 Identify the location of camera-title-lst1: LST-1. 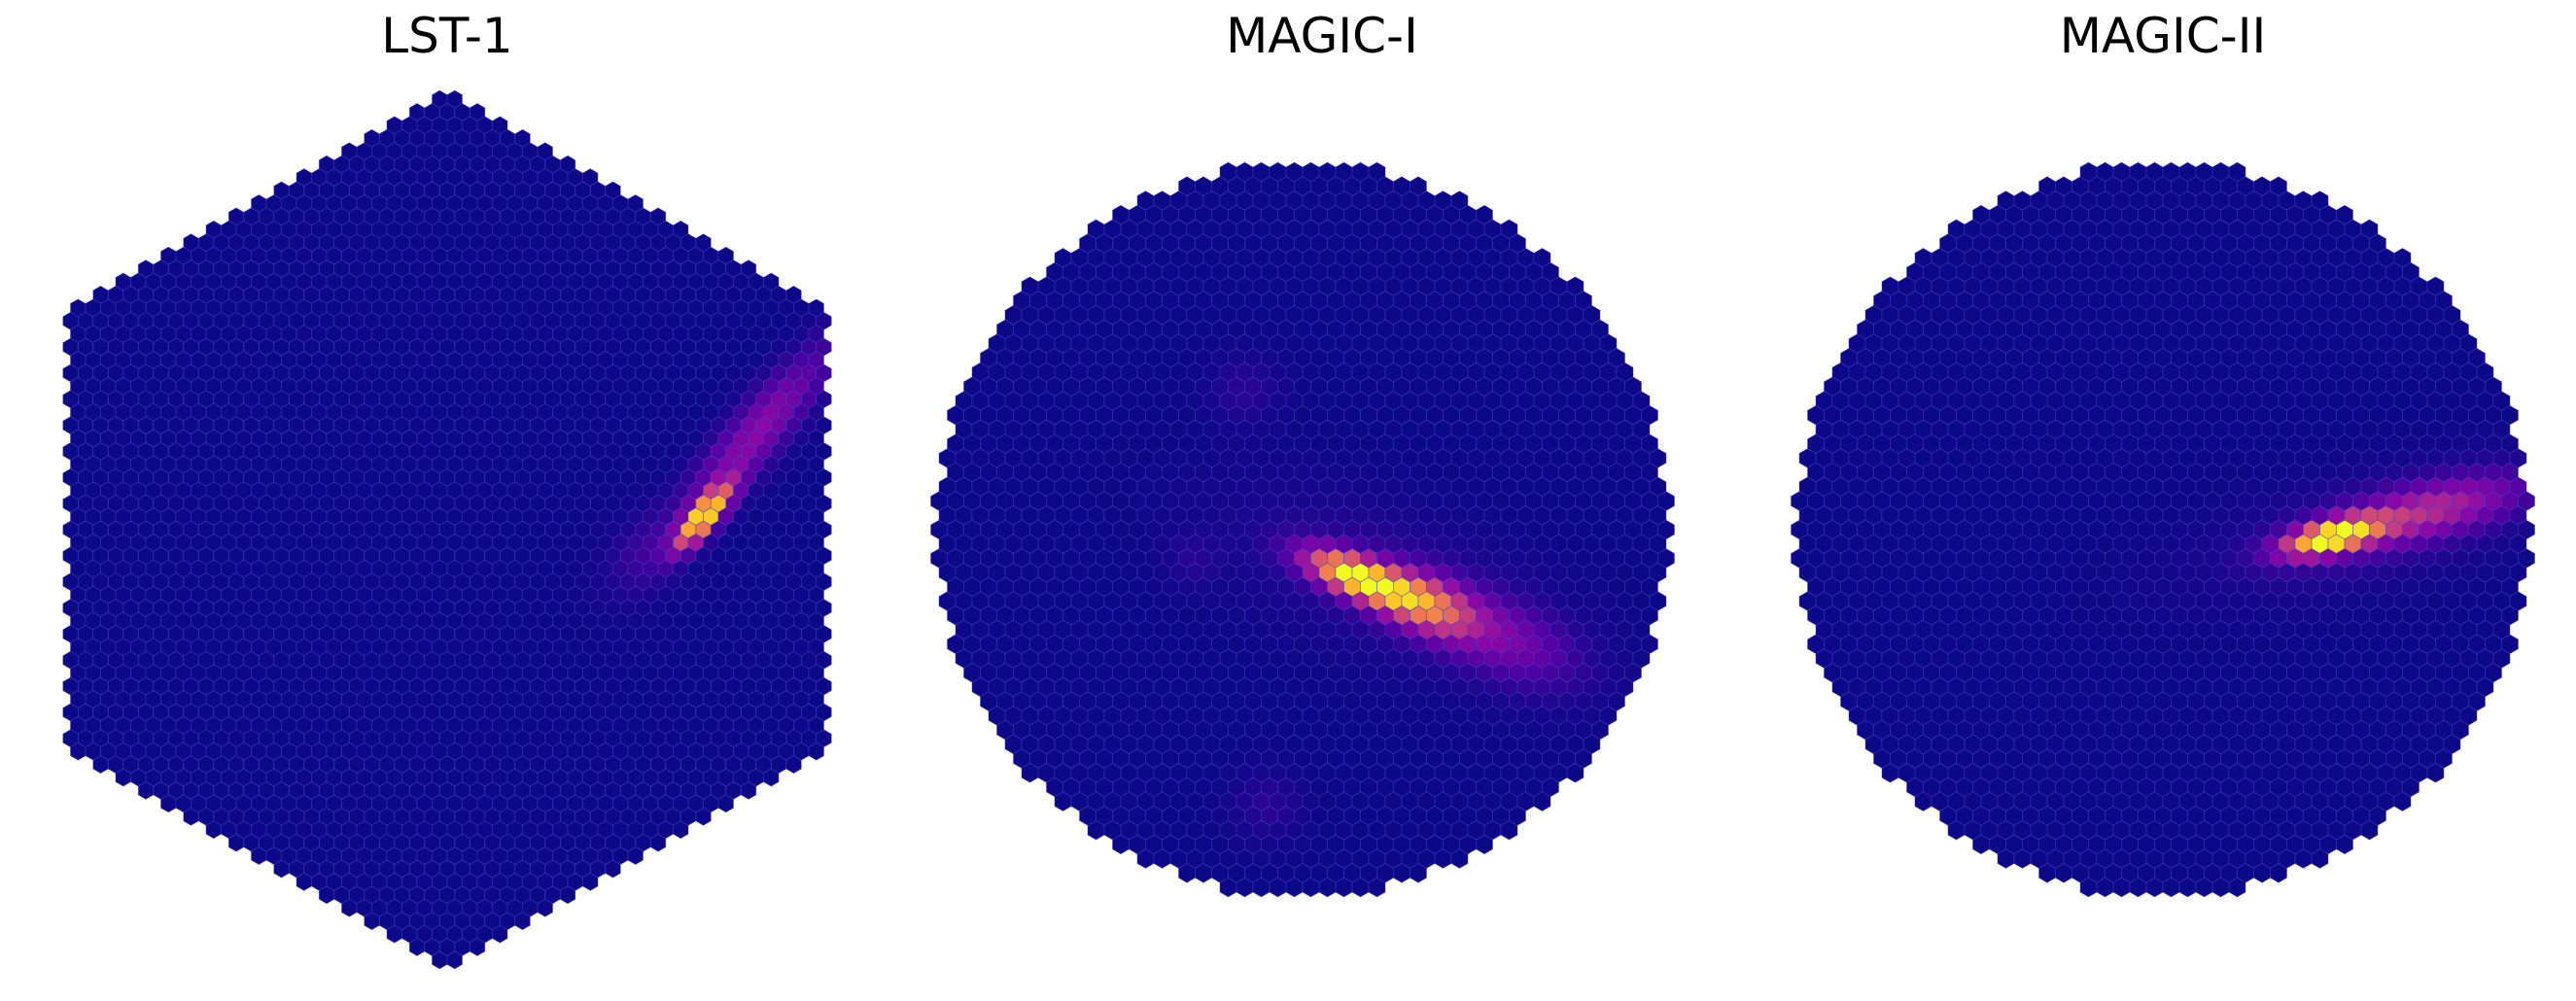
(447, 36).